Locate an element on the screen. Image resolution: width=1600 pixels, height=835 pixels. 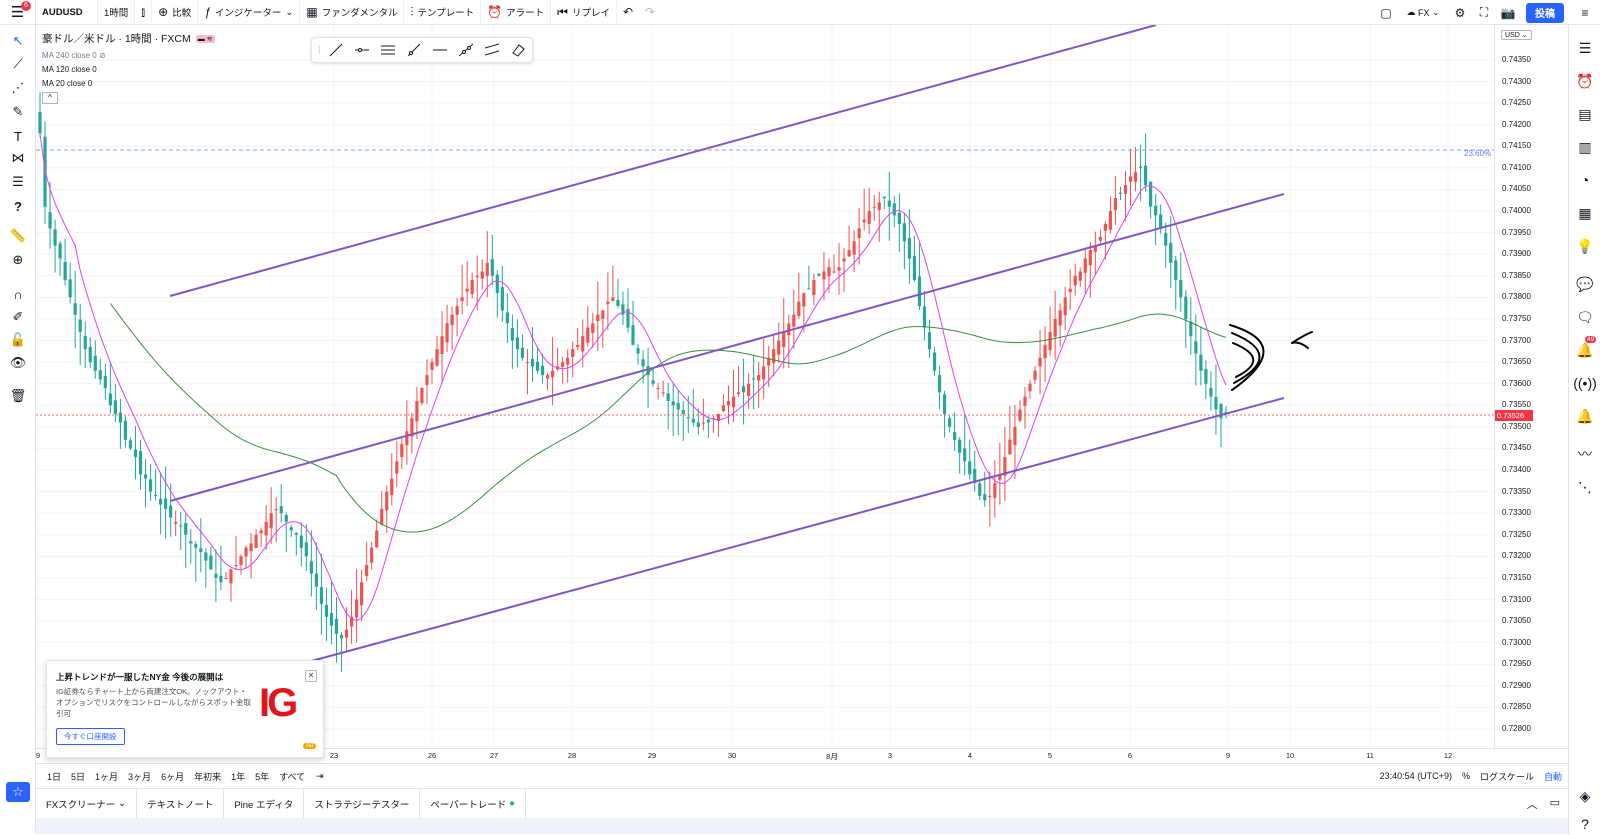
tool-extended-line is located at coordinates (466, 50).